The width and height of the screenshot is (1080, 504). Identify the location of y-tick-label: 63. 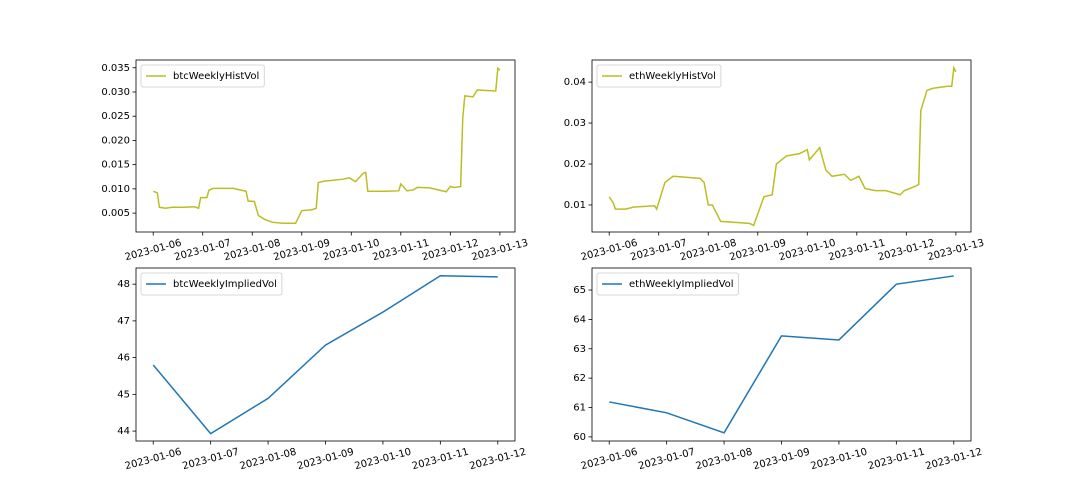
(579, 349).